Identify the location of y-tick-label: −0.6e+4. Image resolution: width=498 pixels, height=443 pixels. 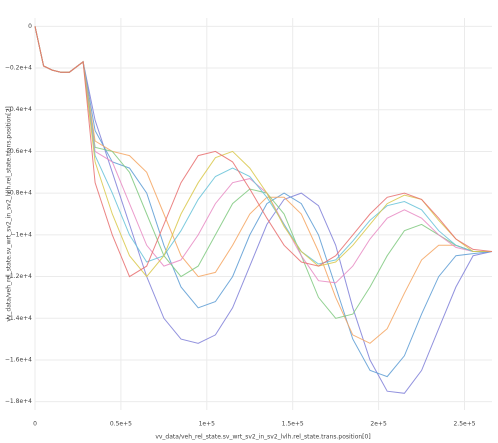
(18, 151).